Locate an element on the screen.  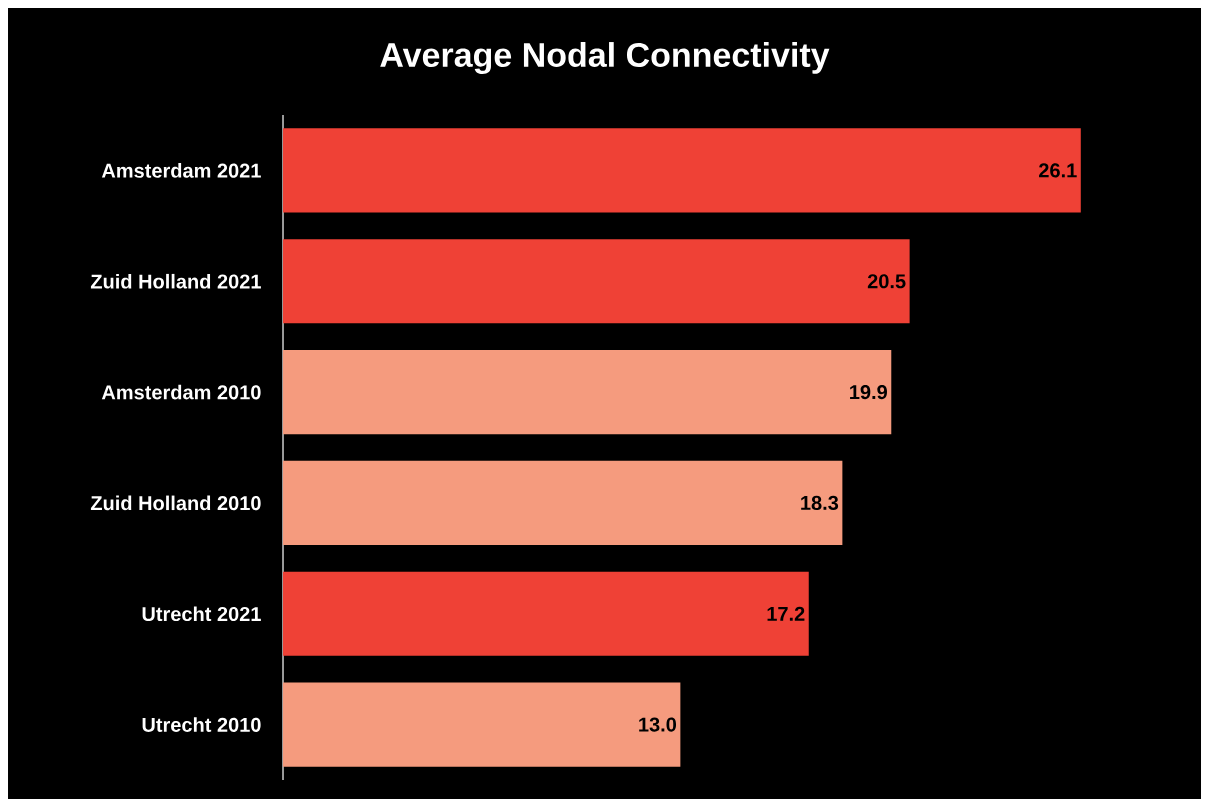
y-tick-label: Amsterdam 2010 is located at coordinates (181, 392).